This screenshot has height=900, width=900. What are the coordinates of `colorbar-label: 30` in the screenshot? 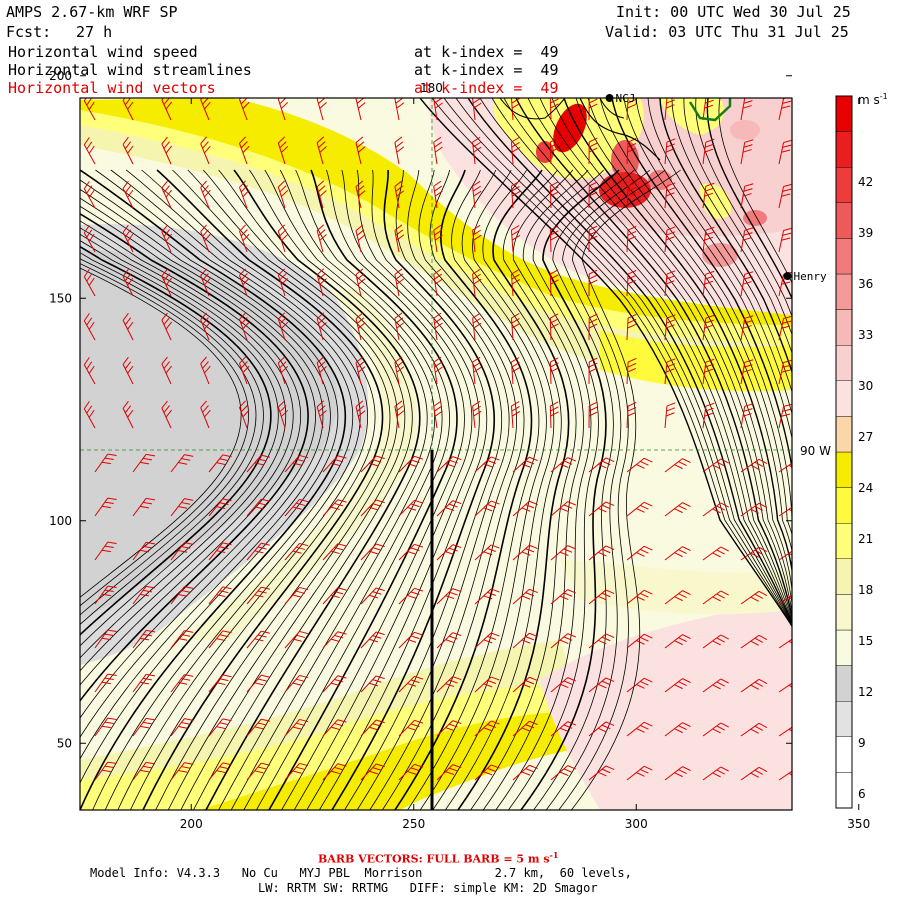 It's located at (866, 386).